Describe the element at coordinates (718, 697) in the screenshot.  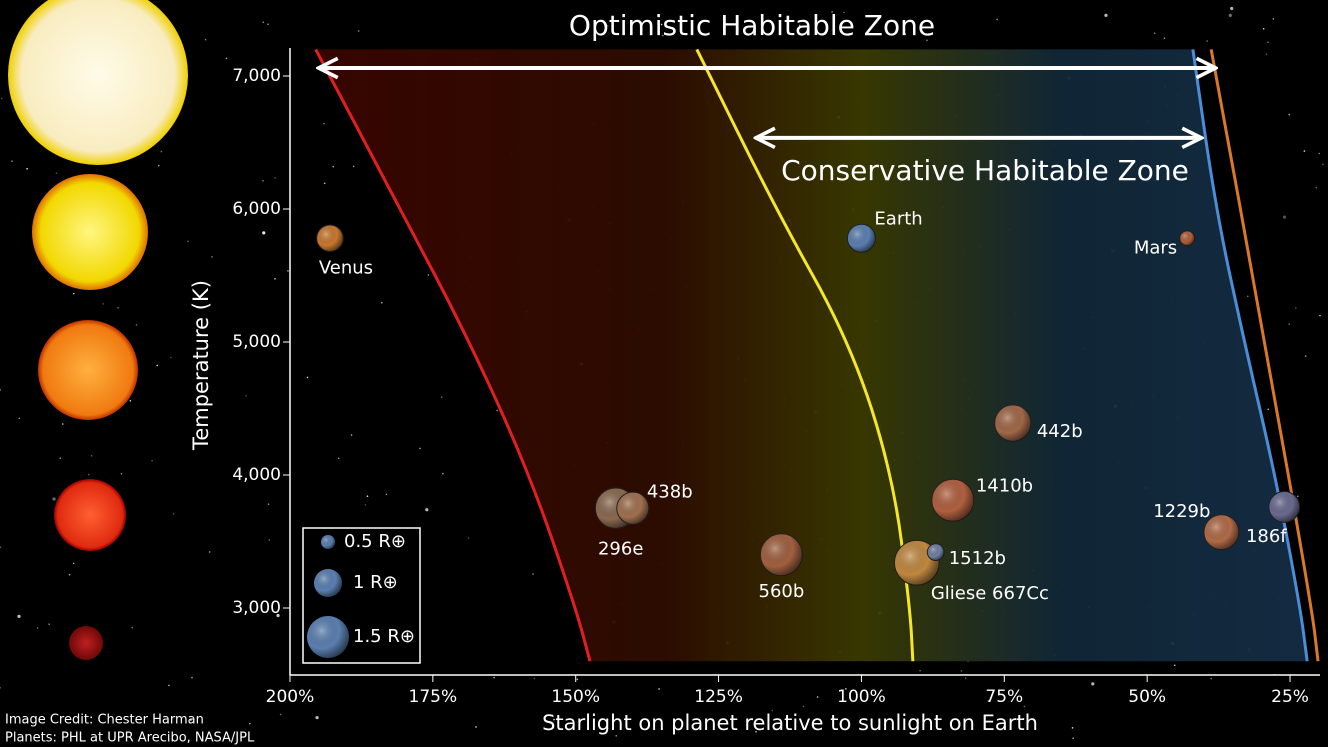
I see `x-tick-label: 125%` at that location.